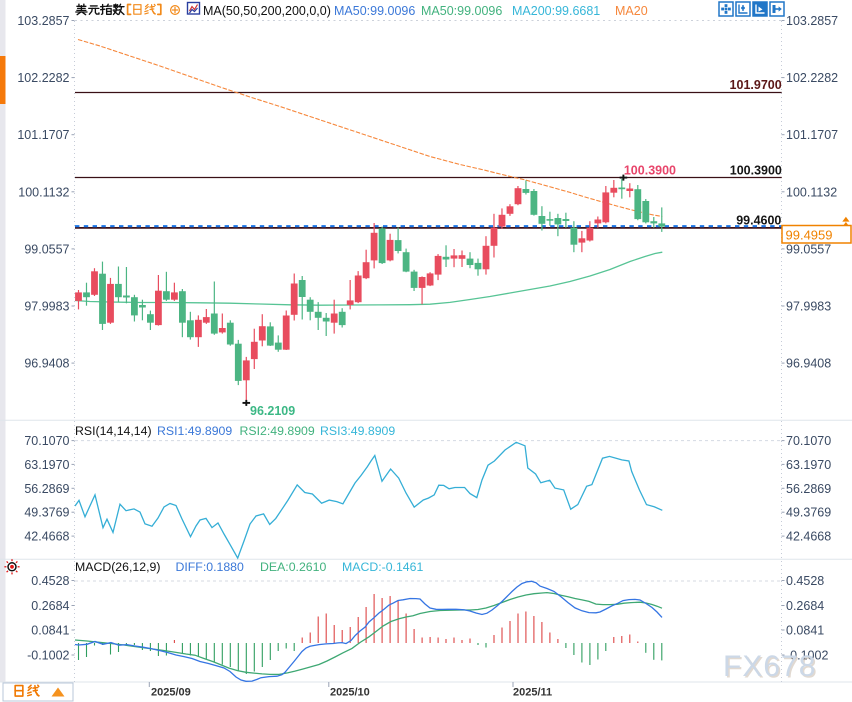  I want to click on svg-text: 2025/10, so click(350, 693).